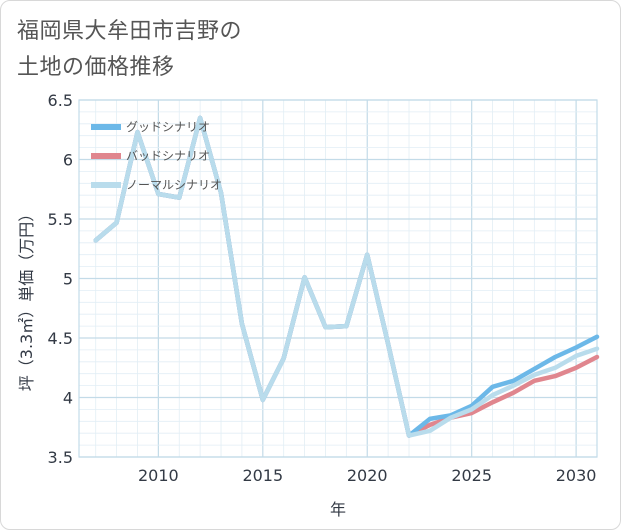 The width and height of the screenshot is (621, 530). I want to click on y-tick-label: 6, so click(68, 160).